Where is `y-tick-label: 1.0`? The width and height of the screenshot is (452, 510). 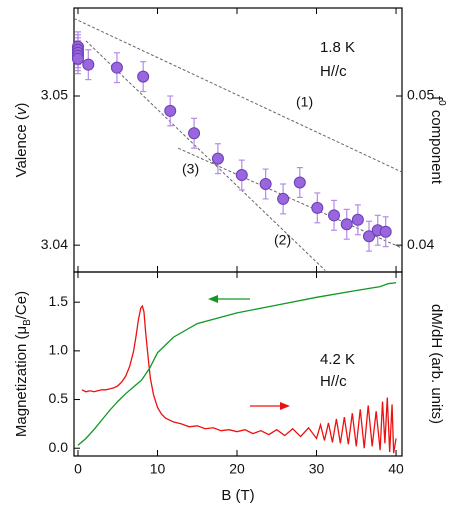 y-tick-label: 1.0 is located at coordinates (59, 350).